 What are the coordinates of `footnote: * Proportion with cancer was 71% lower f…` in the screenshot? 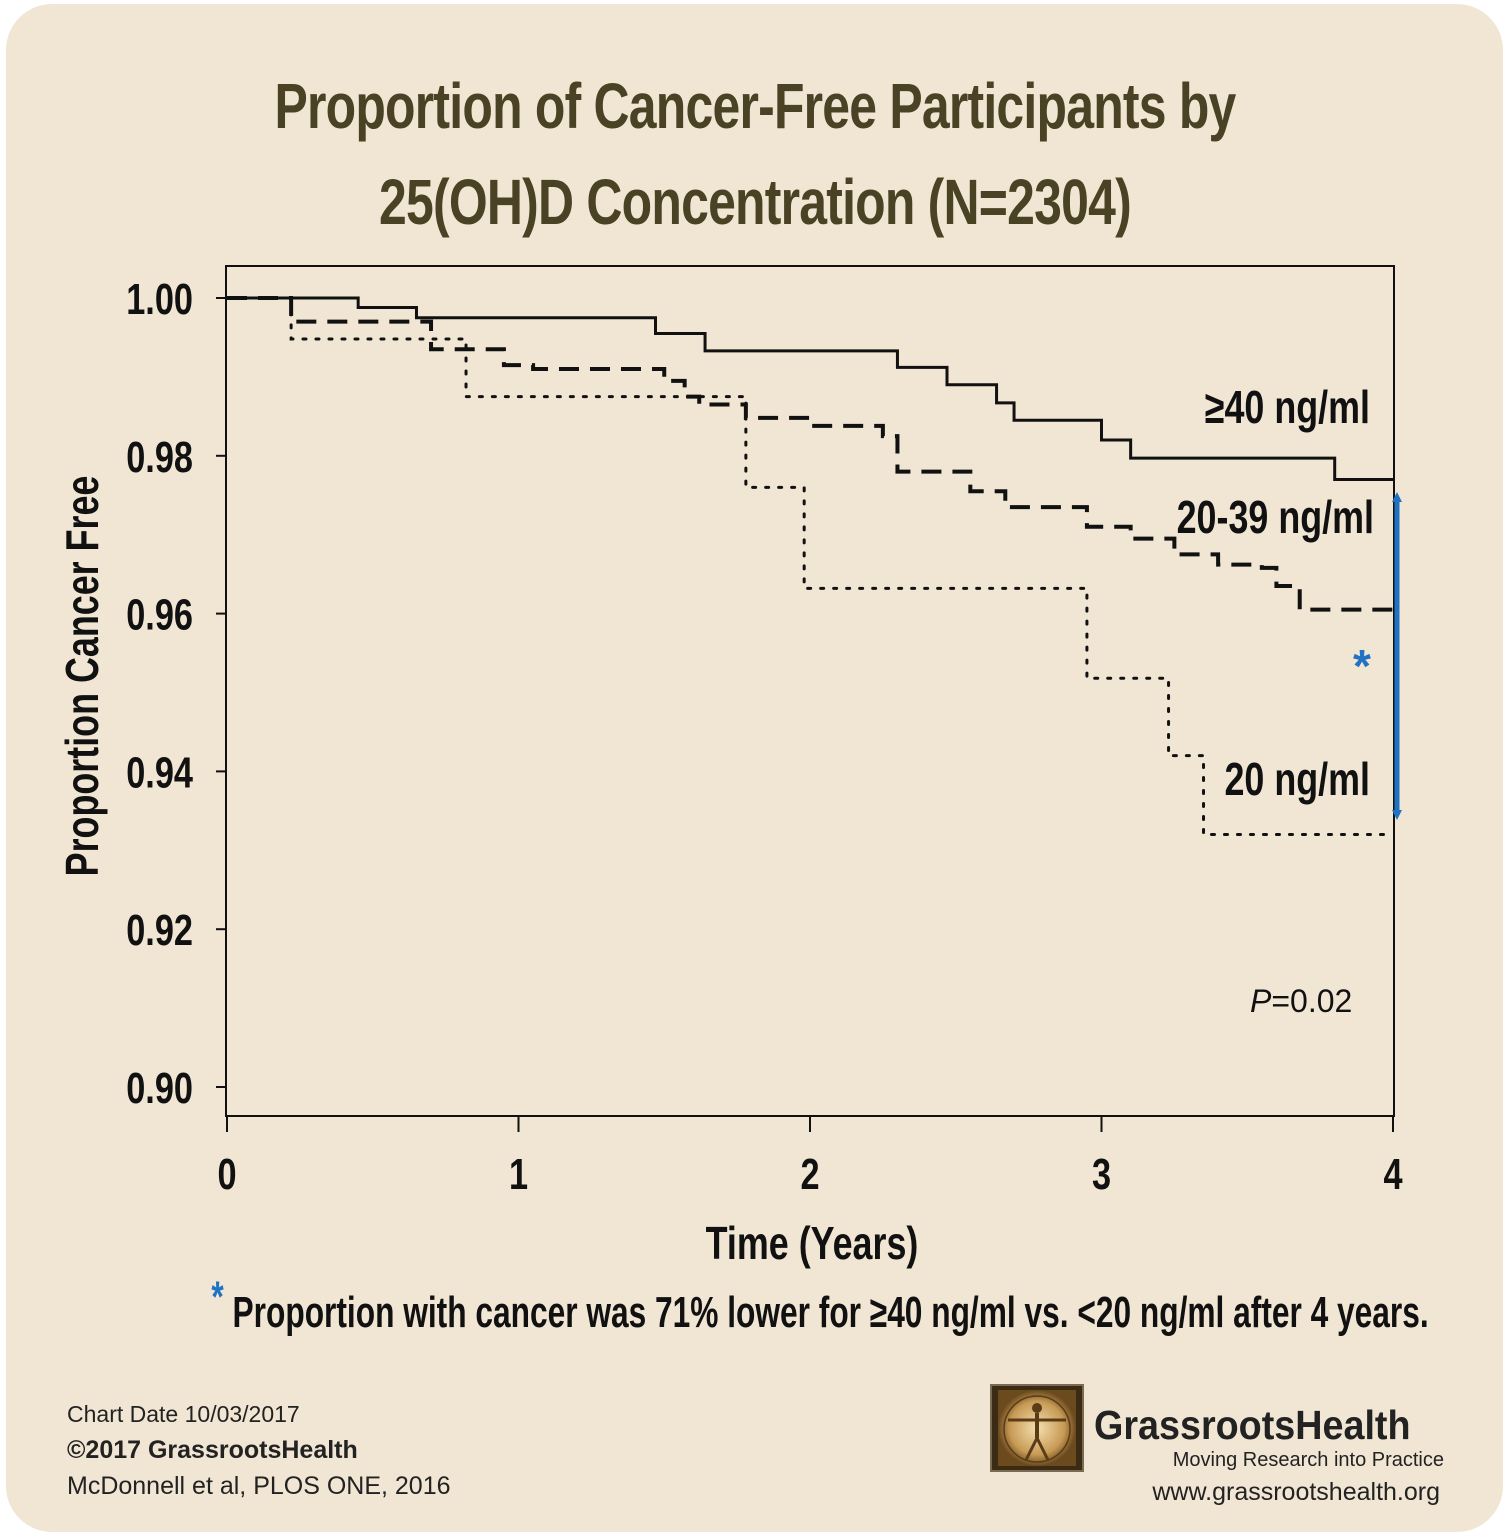 It's located at (819, 1306).